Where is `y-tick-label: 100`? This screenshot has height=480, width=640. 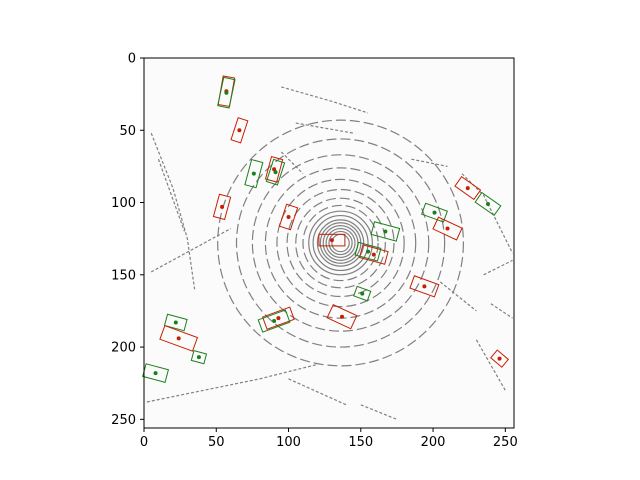 y-tick-label: 100 is located at coordinates (123, 203).